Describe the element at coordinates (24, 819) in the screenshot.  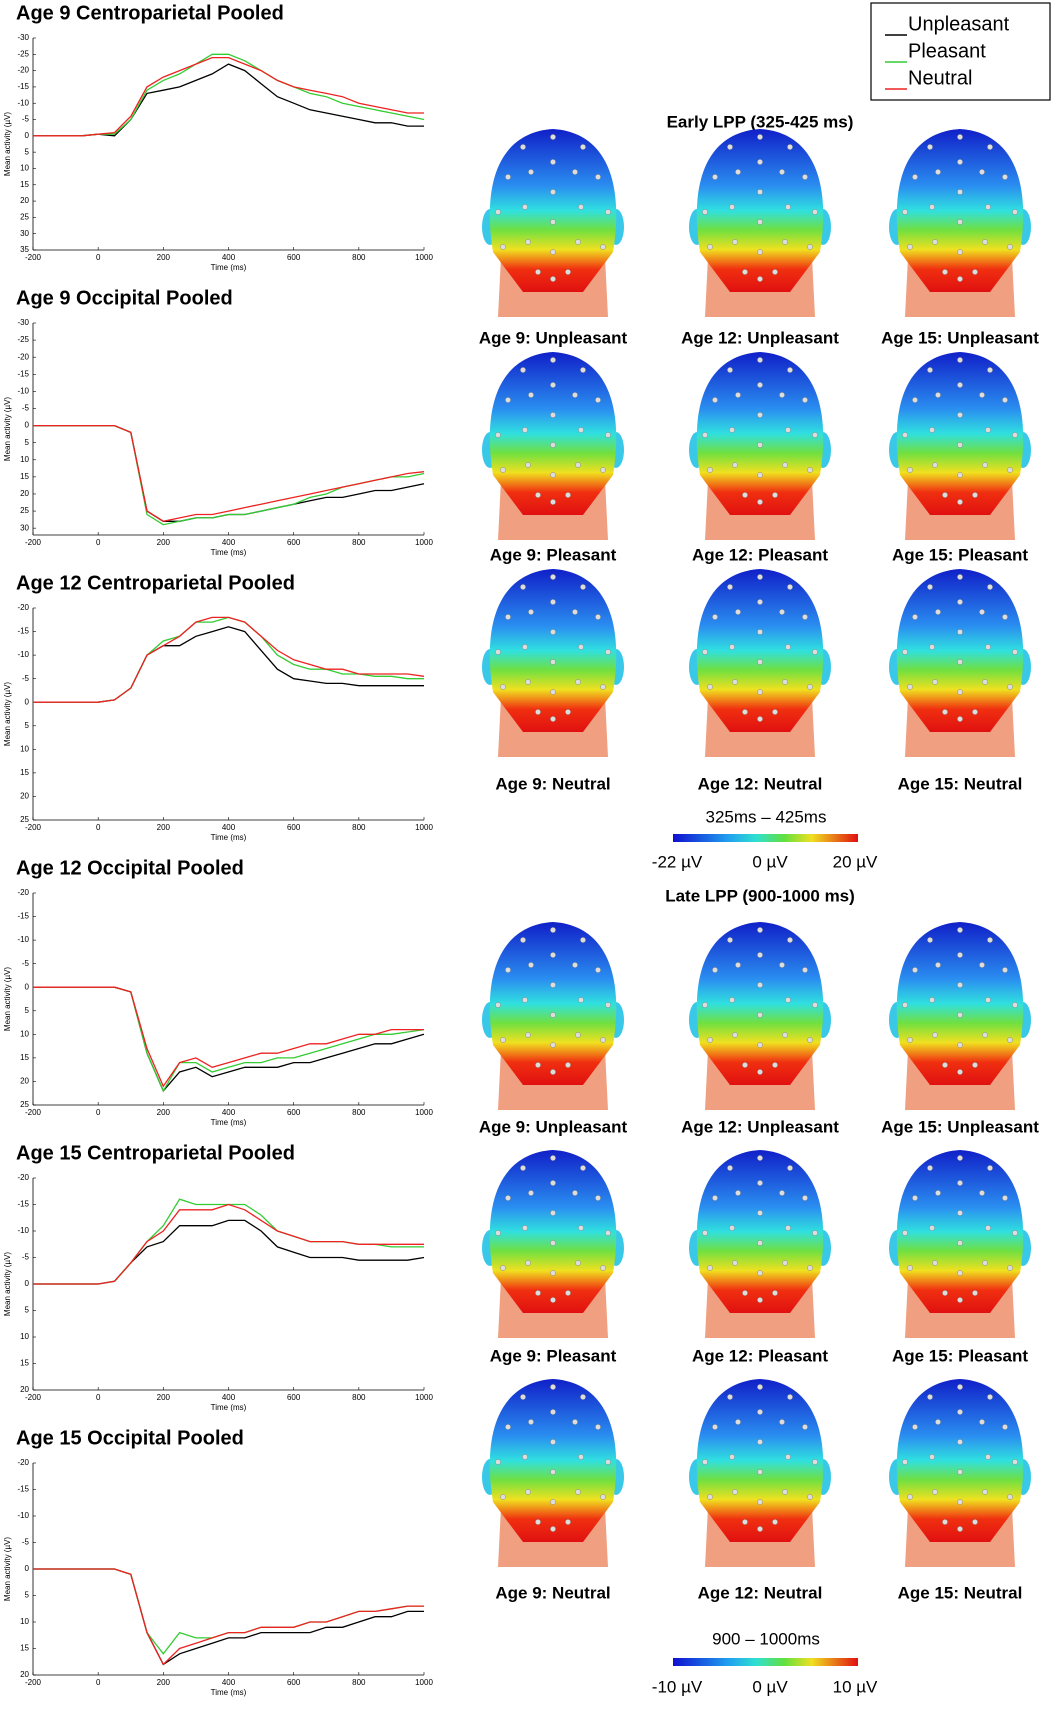
I see `y-tick-label: 25` at that location.